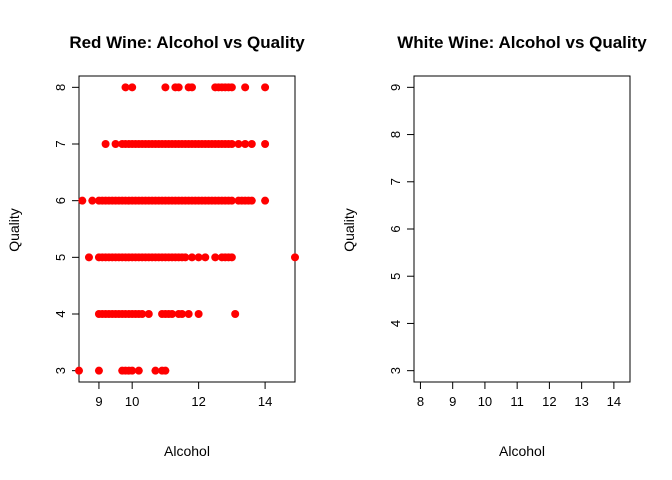 The width and height of the screenshot is (672, 480). I want to click on x-axis: 8 9 10 11 12 13 14, so click(519, 395).